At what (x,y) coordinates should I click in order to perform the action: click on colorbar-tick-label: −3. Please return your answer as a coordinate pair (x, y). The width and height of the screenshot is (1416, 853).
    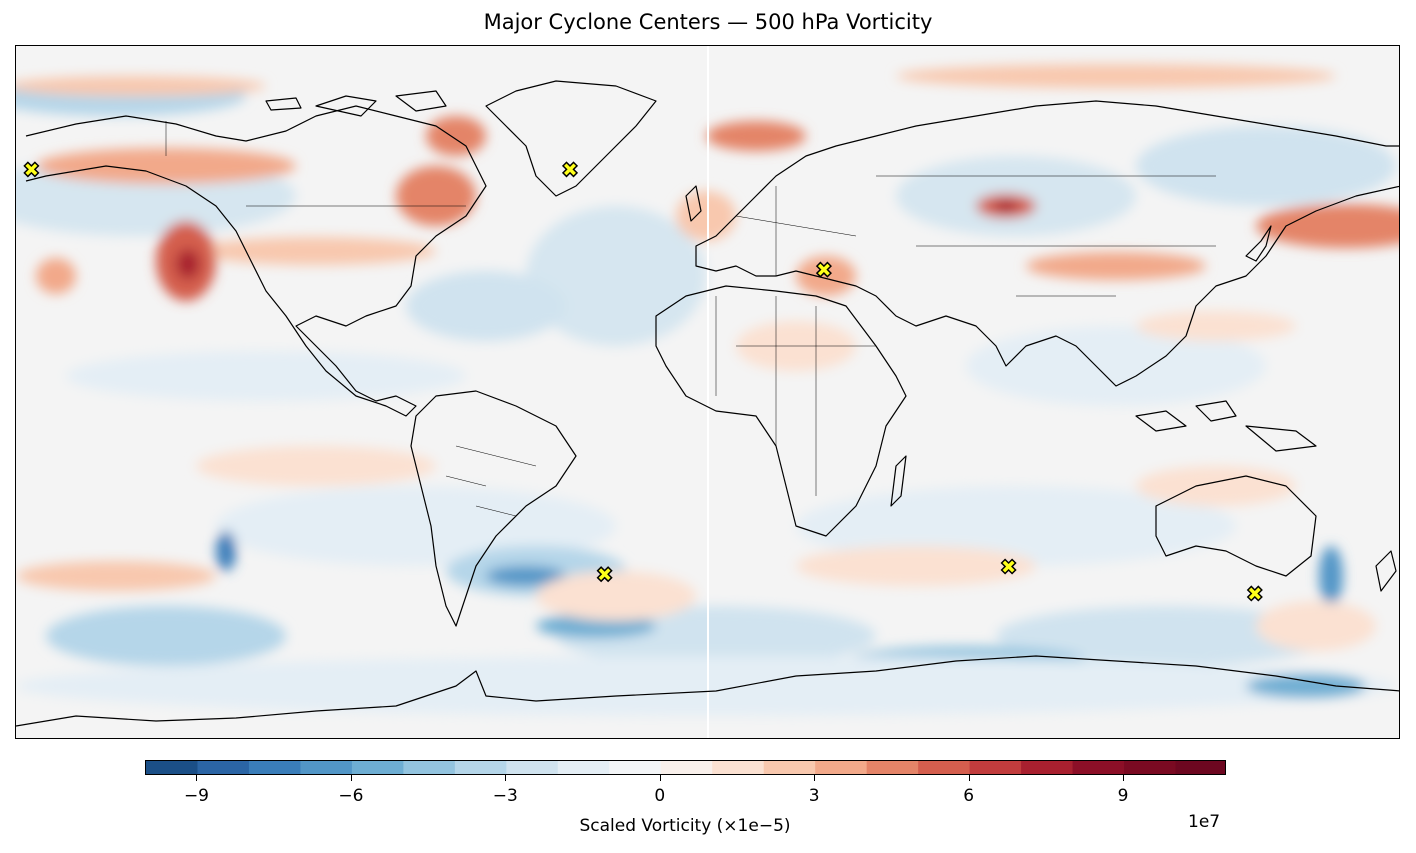
    Looking at the image, I should click on (505, 796).